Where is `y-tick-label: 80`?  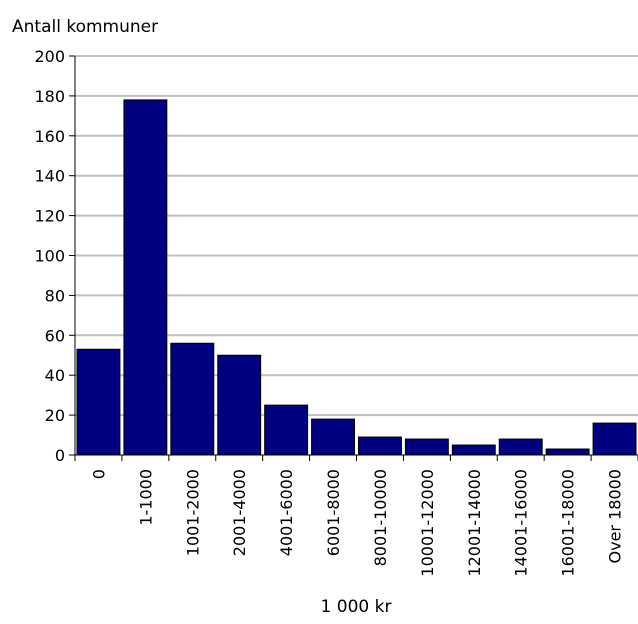 y-tick-label: 80 is located at coordinates (55, 295).